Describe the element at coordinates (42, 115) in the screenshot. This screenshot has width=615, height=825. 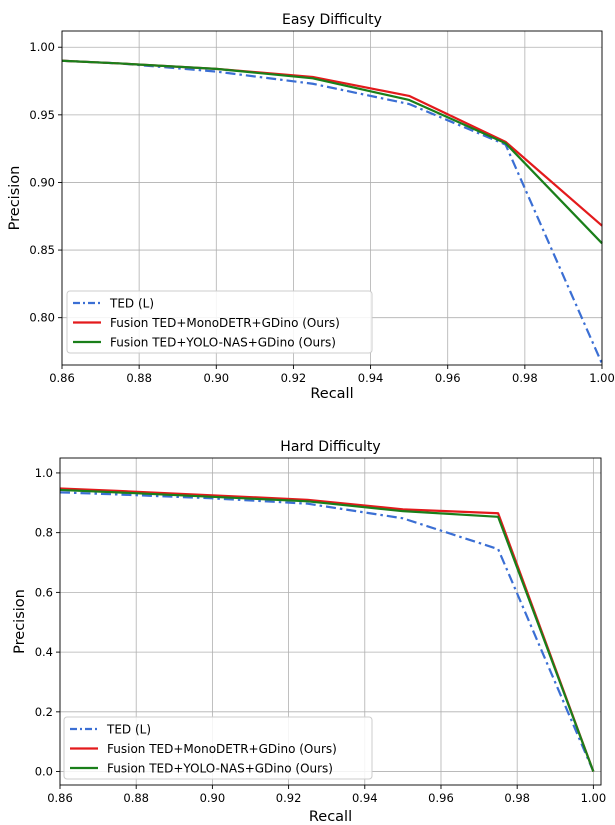
I see `y-tick-label: 0.95` at that location.